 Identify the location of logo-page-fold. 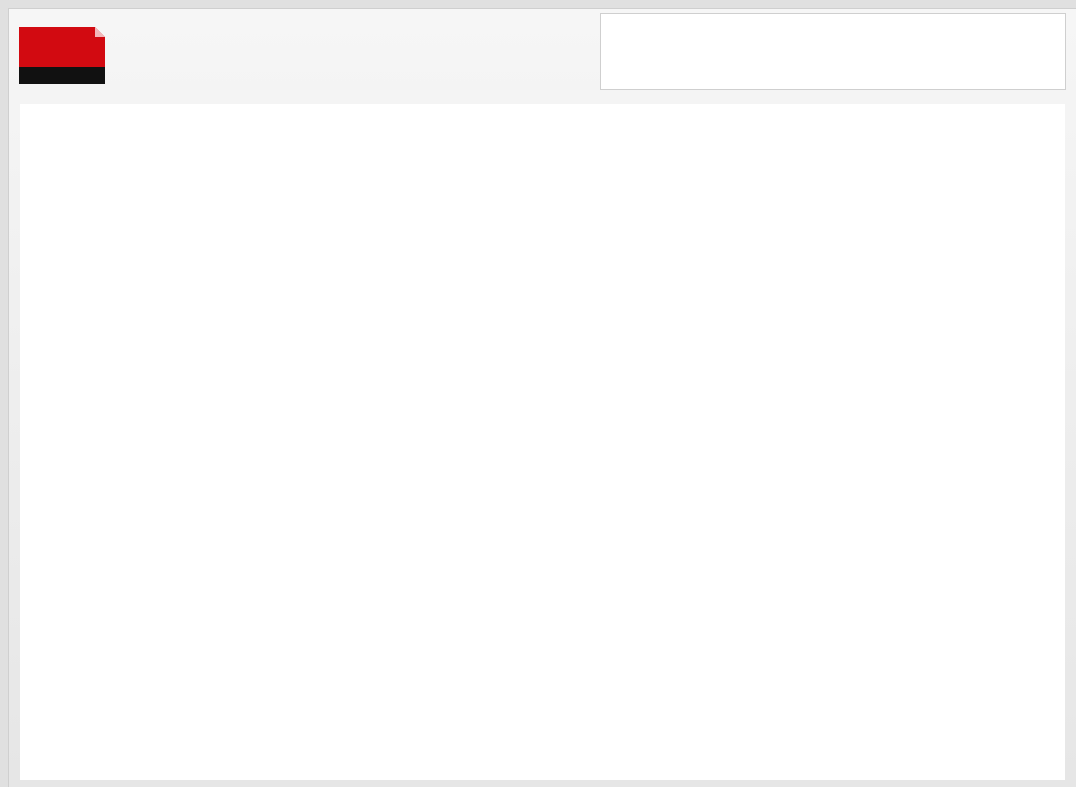
(100, 32).